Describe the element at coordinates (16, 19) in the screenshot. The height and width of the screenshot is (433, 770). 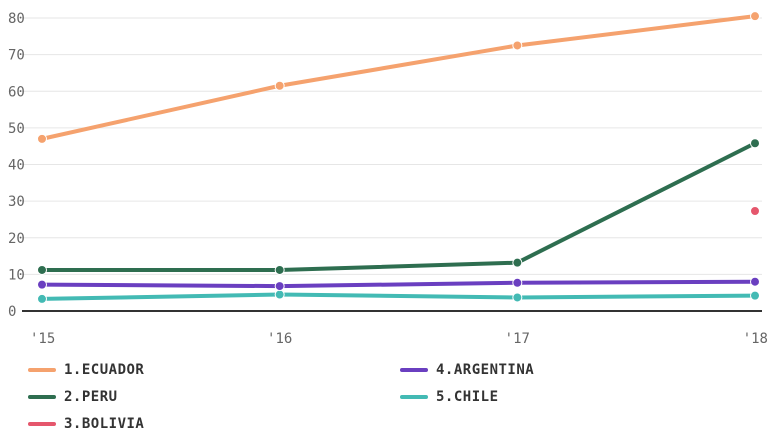
I see `y-tick-label: 80` at that location.